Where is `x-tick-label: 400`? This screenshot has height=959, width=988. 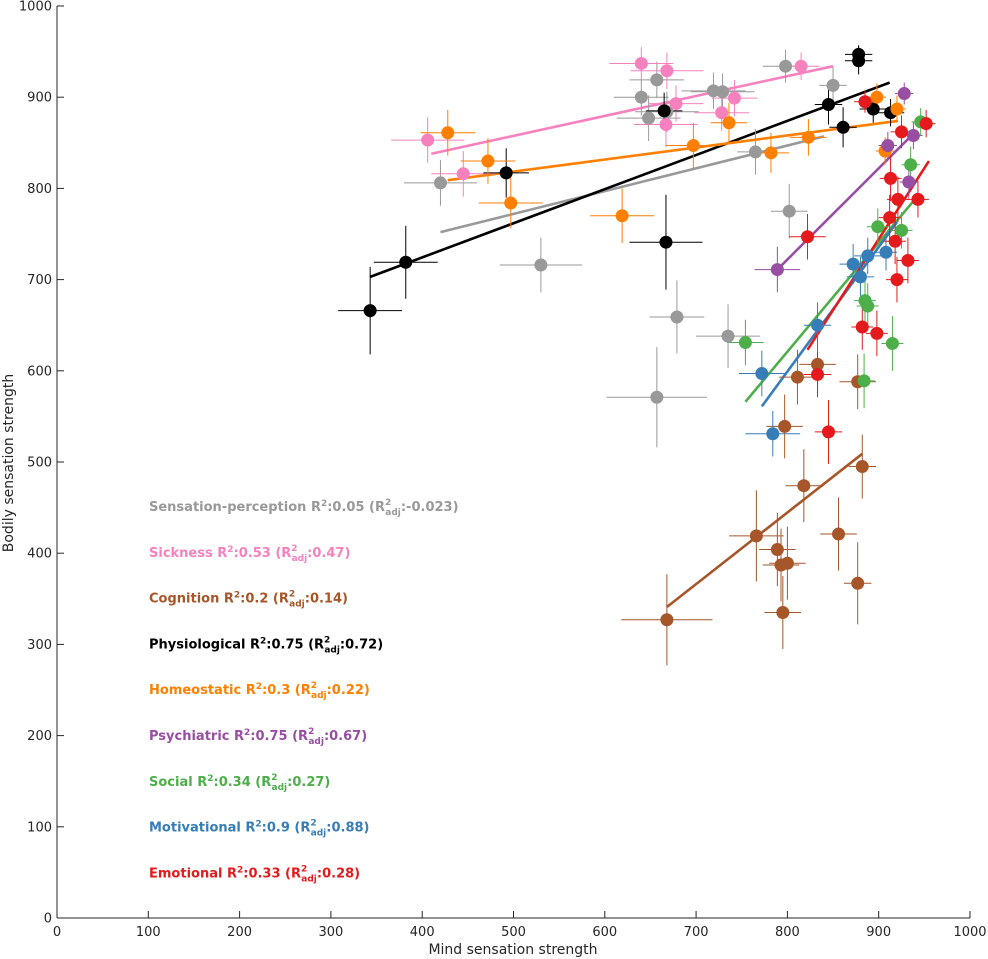 x-tick-label: 400 is located at coordinates (422, 932).